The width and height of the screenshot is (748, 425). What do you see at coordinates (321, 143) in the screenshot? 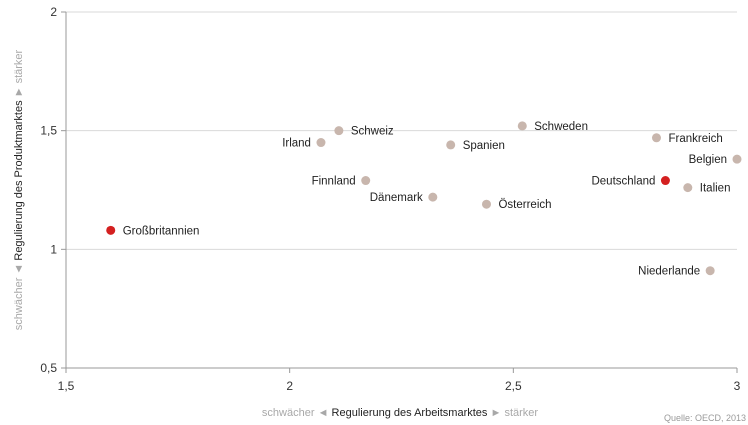
I see `data-point-irland` at bounding box center [321, 143].